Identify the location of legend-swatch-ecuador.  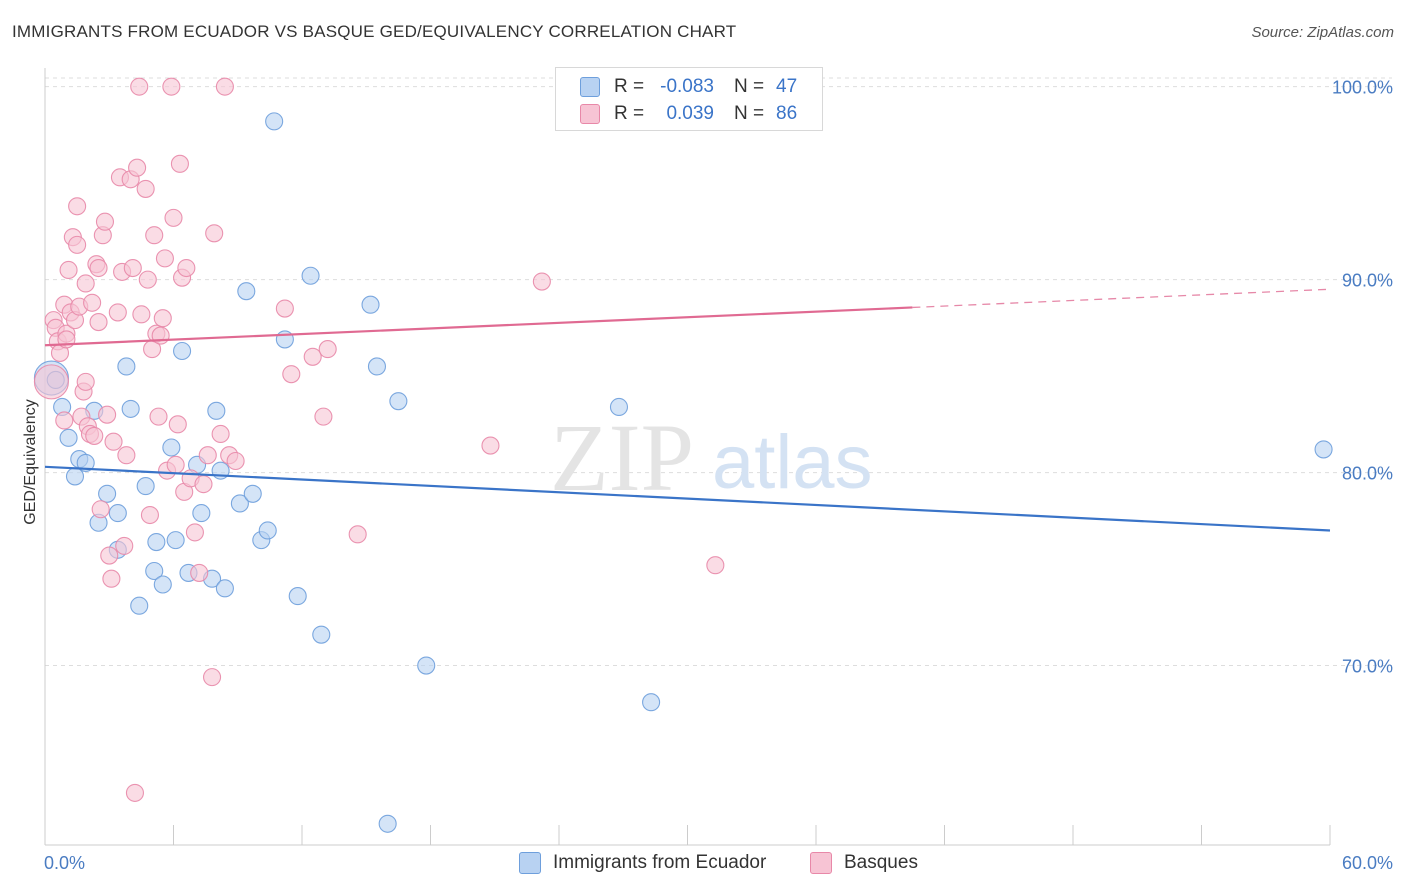
(590, 87).